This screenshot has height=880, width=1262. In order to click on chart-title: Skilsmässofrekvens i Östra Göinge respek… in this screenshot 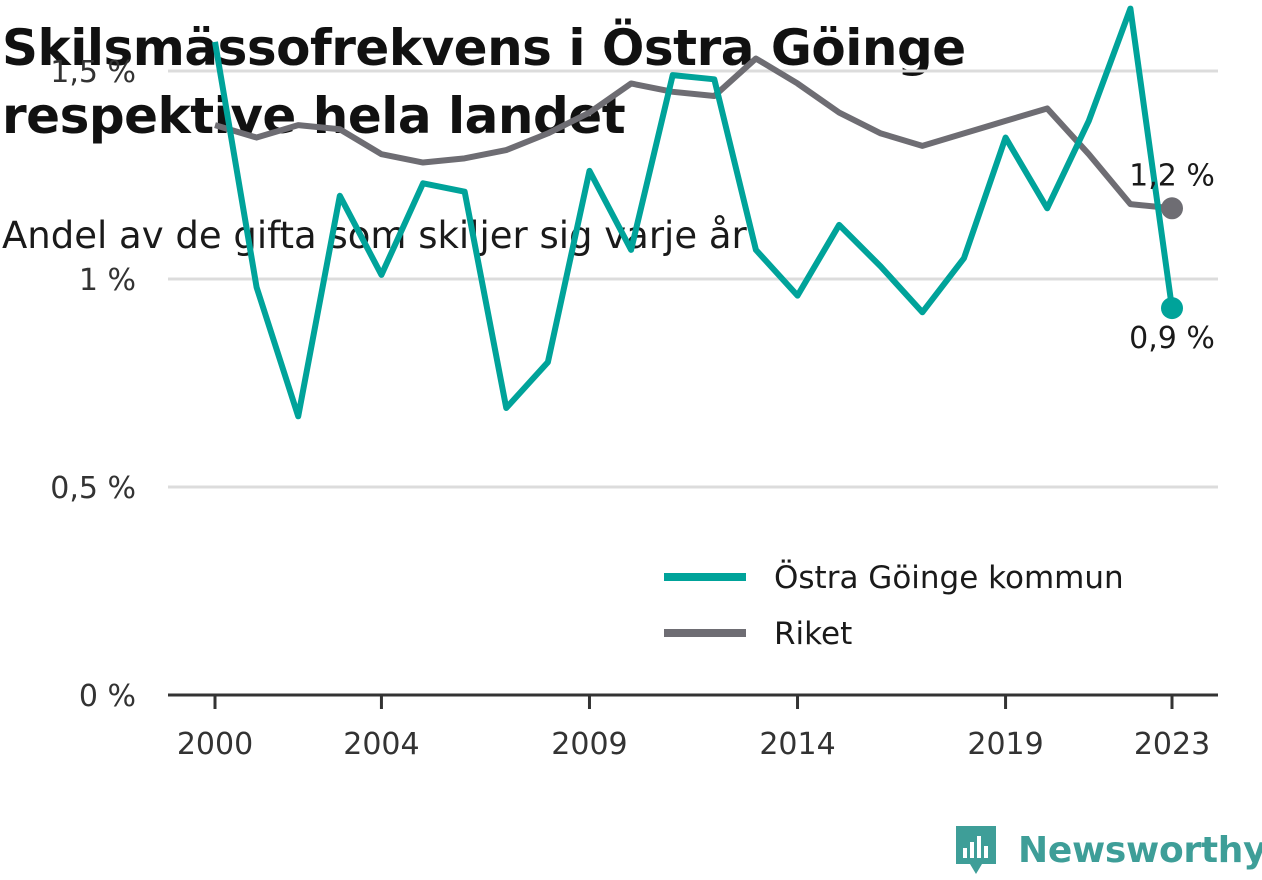, I will do `click(484, 82)`.